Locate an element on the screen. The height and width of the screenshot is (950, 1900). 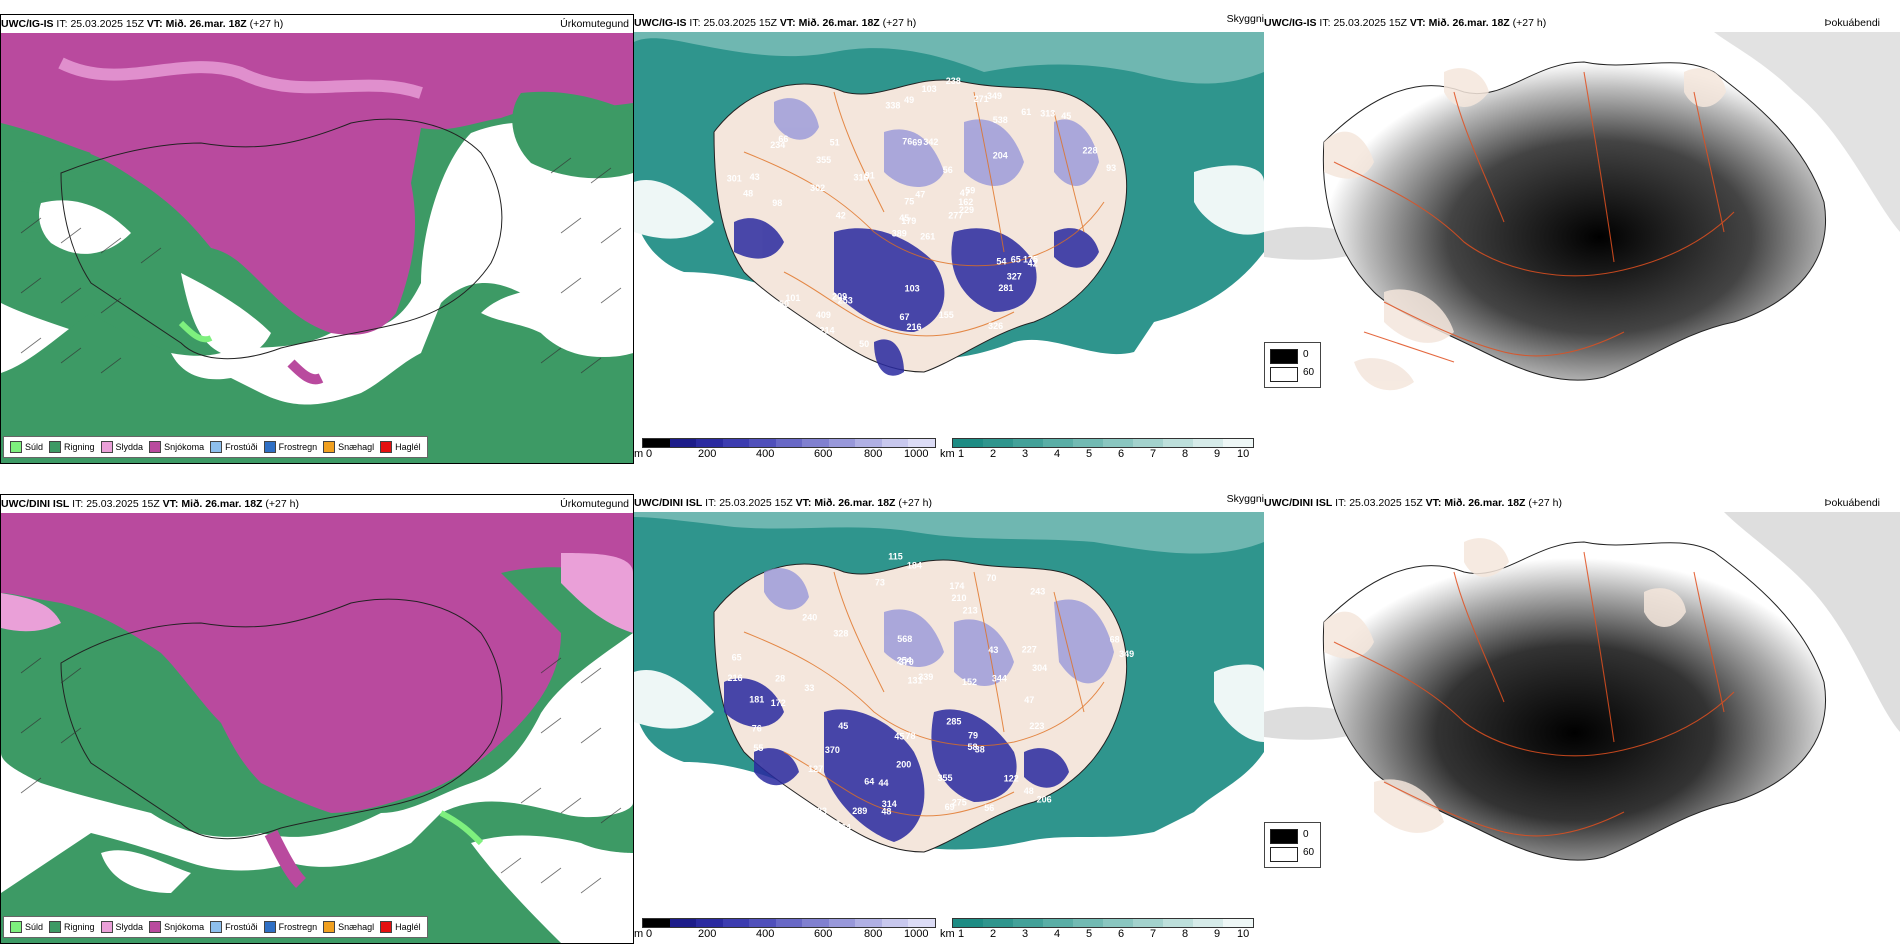
height-label: 277 is located at coordinates (955, 215).